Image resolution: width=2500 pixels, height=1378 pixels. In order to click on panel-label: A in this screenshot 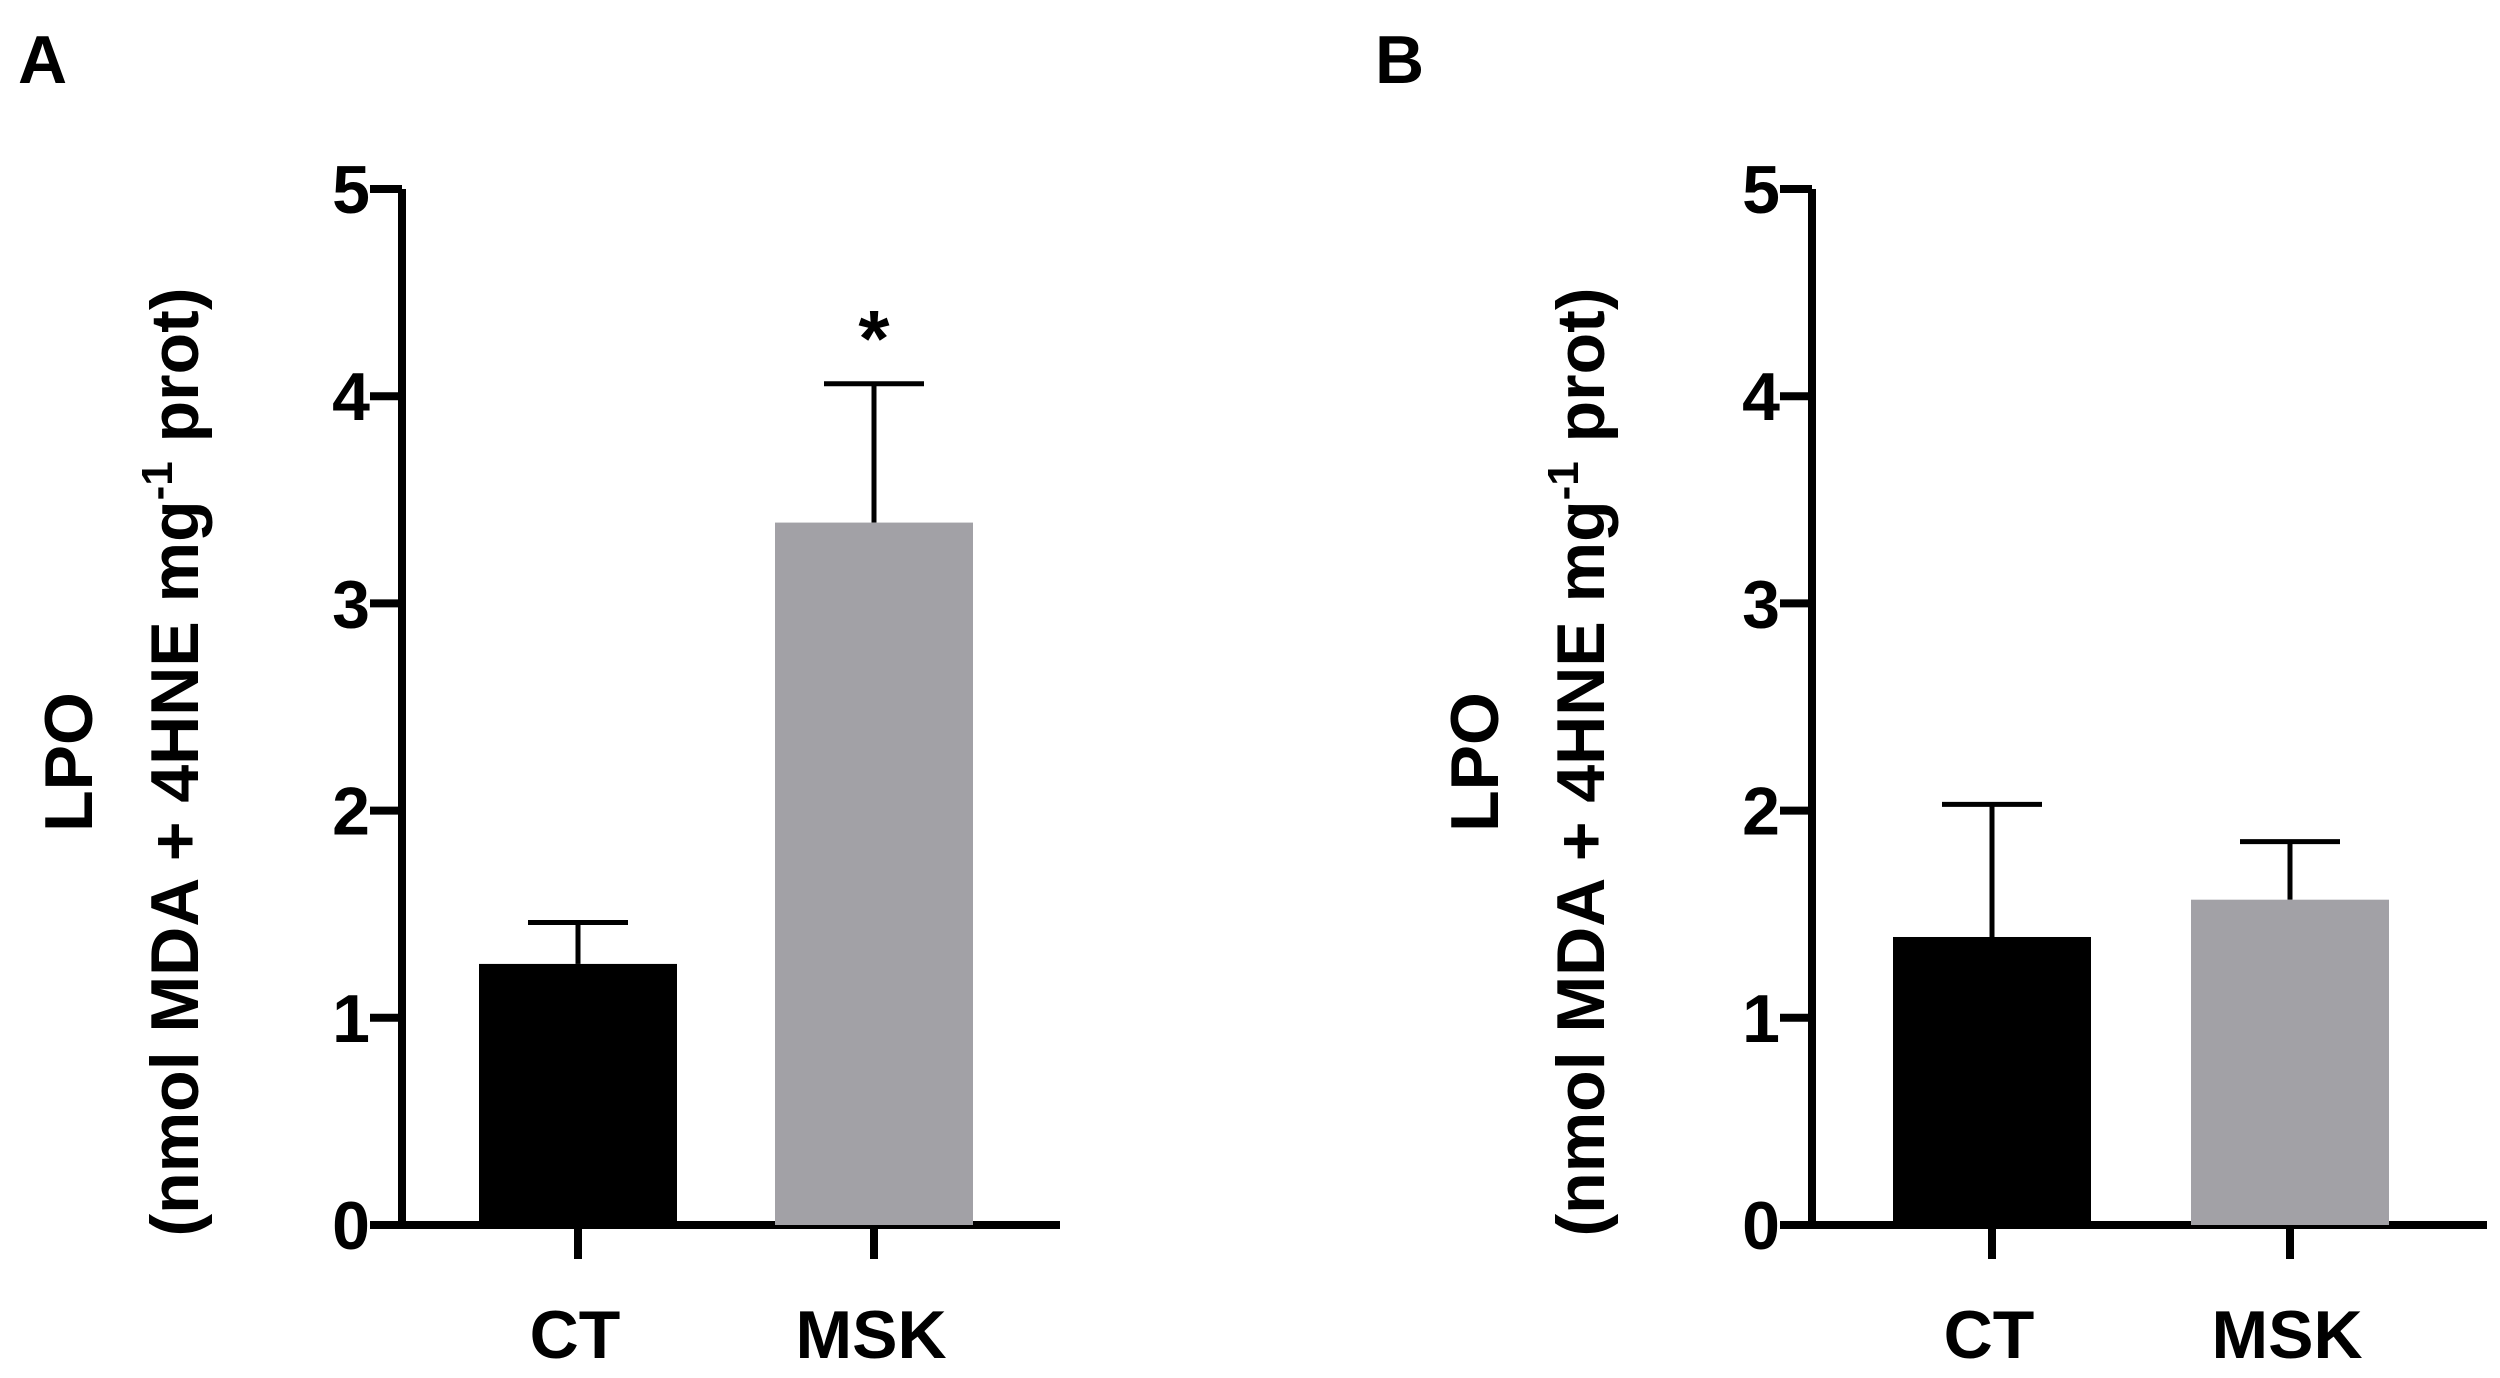, I will do `click(42, 60)`.